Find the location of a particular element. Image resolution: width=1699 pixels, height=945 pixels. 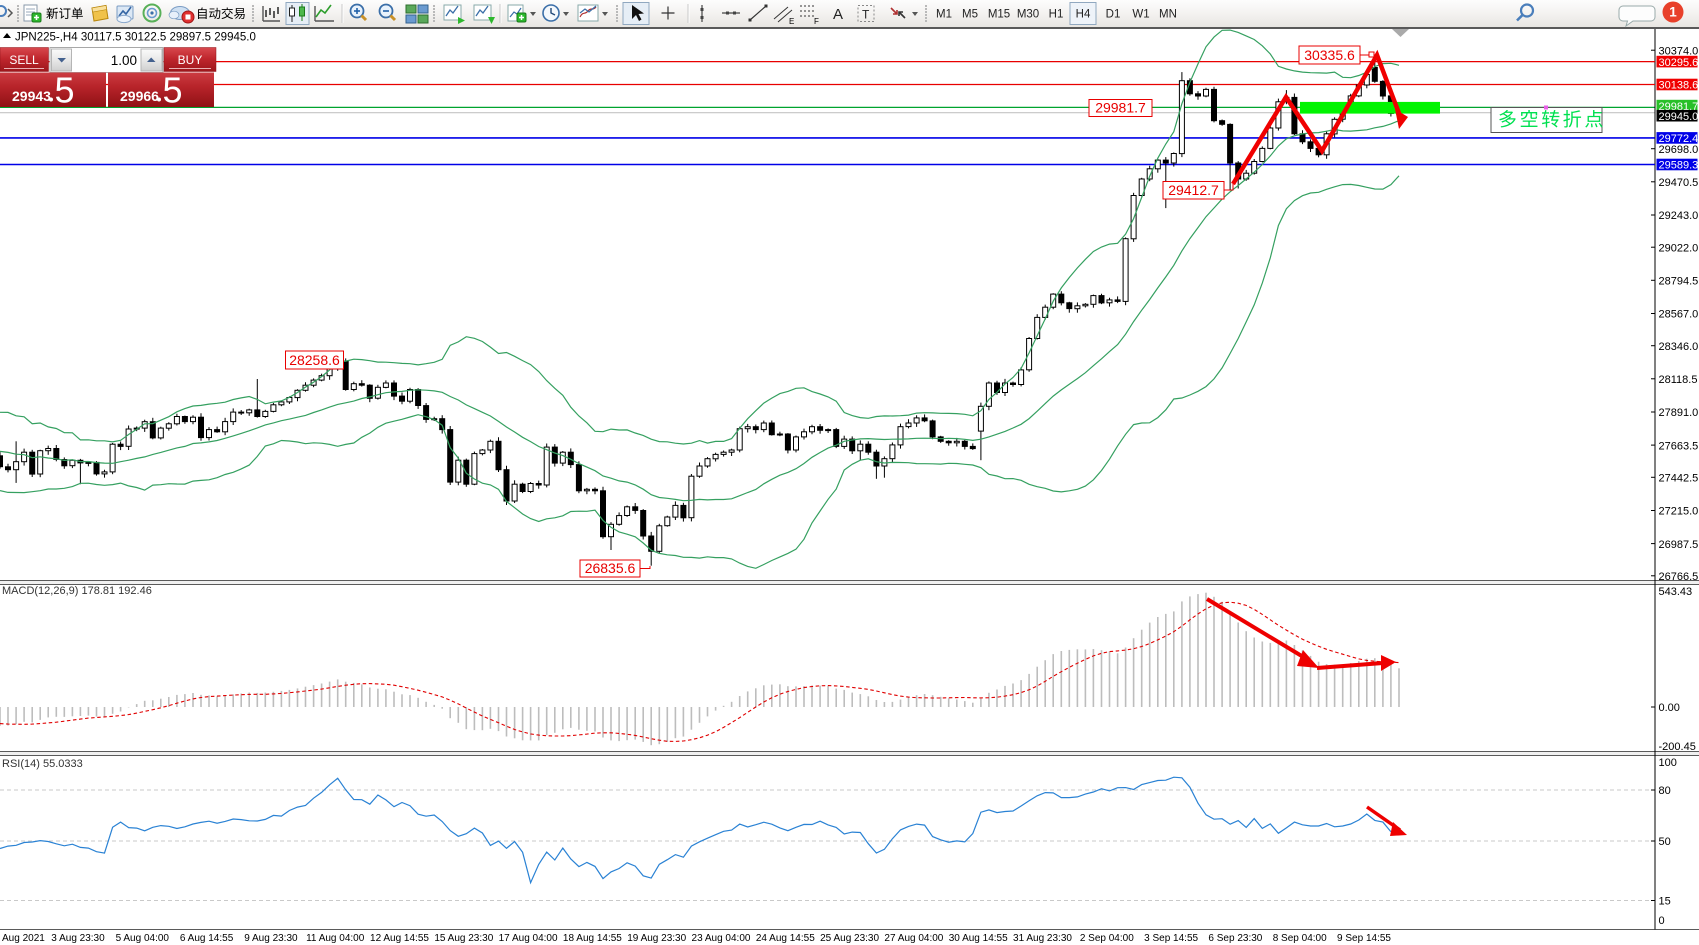

svg-text: E is located at coordinates (791, 21).